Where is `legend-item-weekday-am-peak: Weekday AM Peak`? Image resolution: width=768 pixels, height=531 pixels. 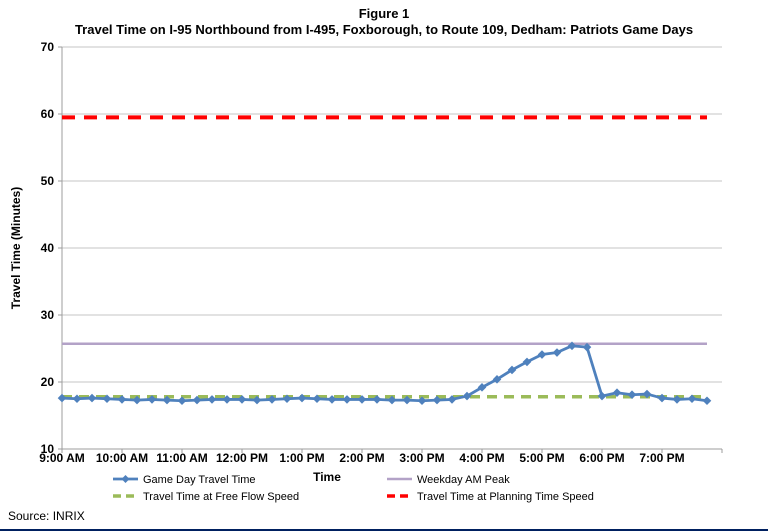
legend-item-weekday-am-peak: Weekday AM Peak is located at coordinates (448, 480).